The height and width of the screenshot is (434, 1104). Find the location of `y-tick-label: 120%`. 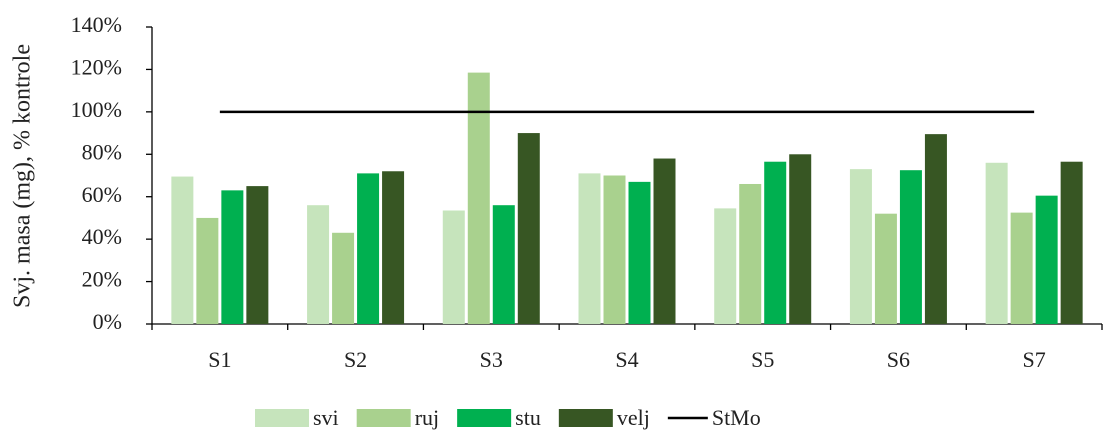

y-tick-label: 120% is located at coordinates (96, 66).